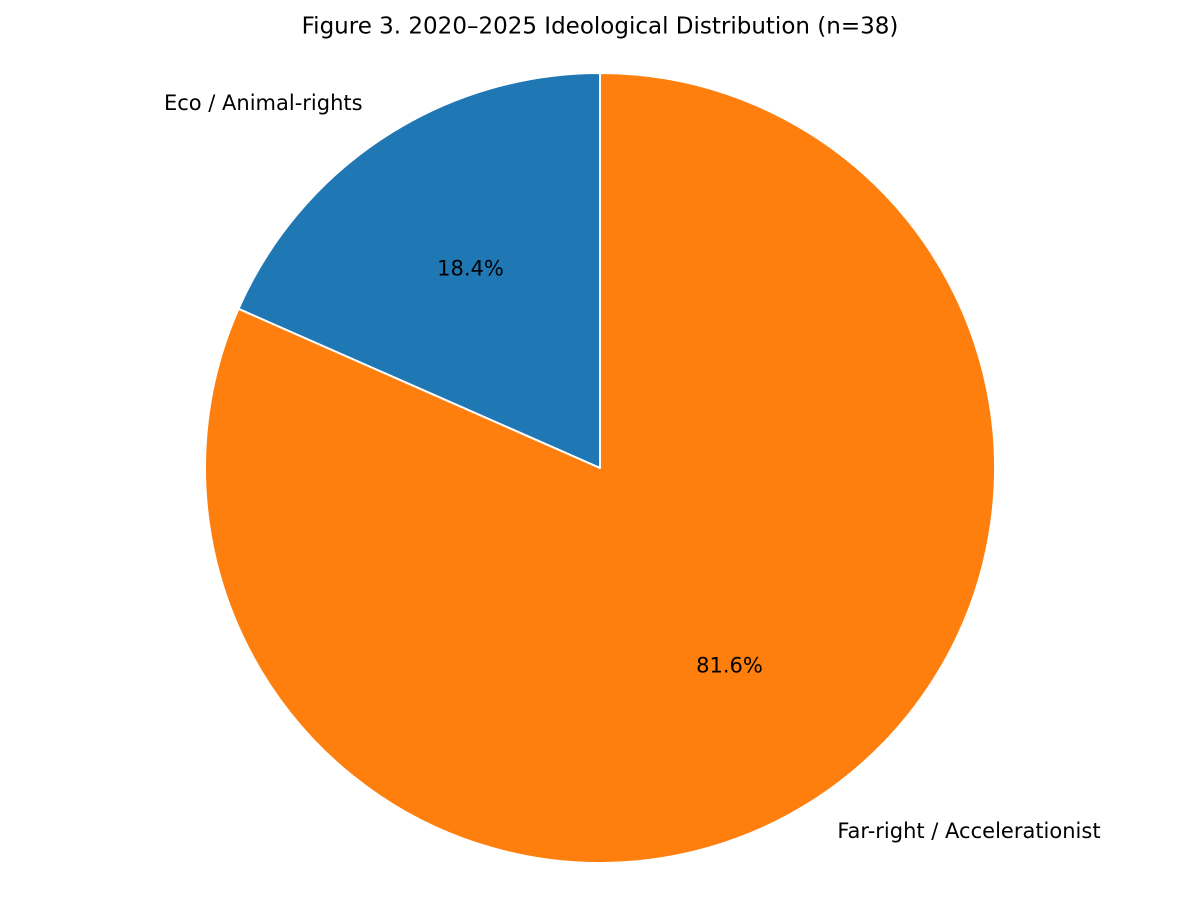 The height and width of the screenshot is (905, 1200). I want to click on value-label: 18.4%, so click(470, 269).